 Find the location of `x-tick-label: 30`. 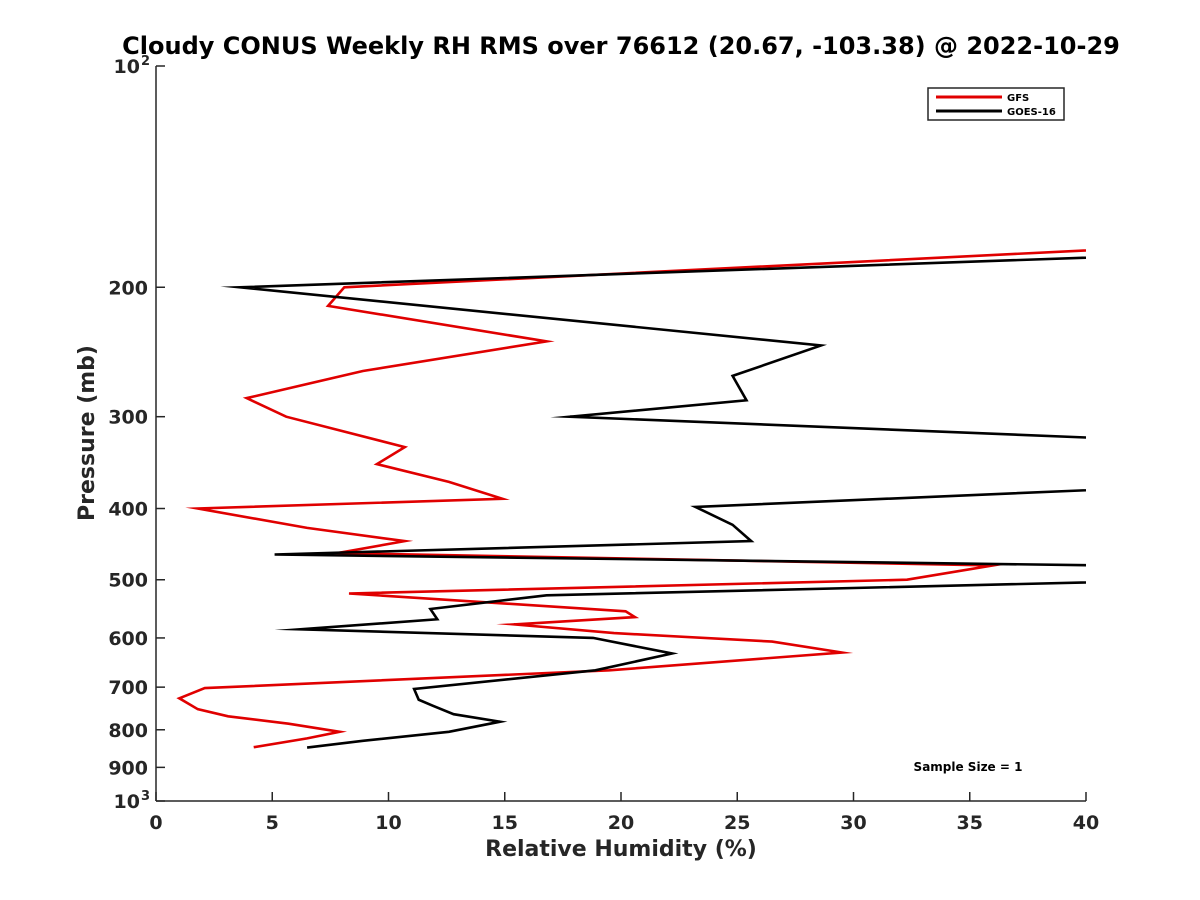

x-tick-label: 30 is located at coordinates (853, 823).